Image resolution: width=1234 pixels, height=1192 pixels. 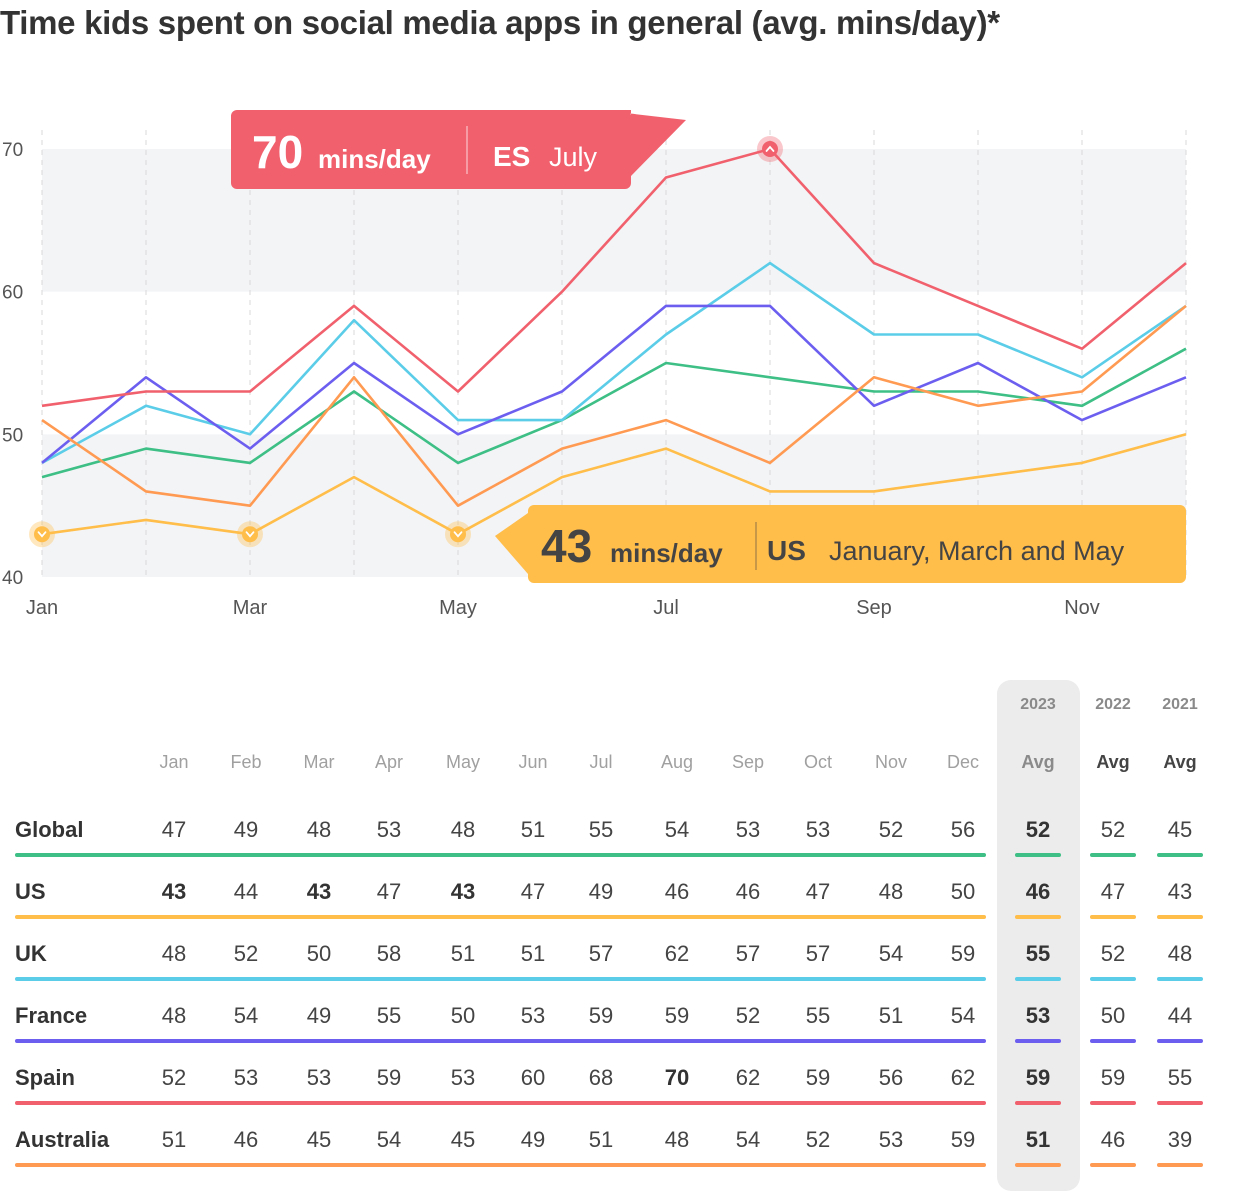 What do you see at coordinates (1180, 704) in the screenshot?
I see `year-header-2021: 2021` at bounding box center [1180, 704].